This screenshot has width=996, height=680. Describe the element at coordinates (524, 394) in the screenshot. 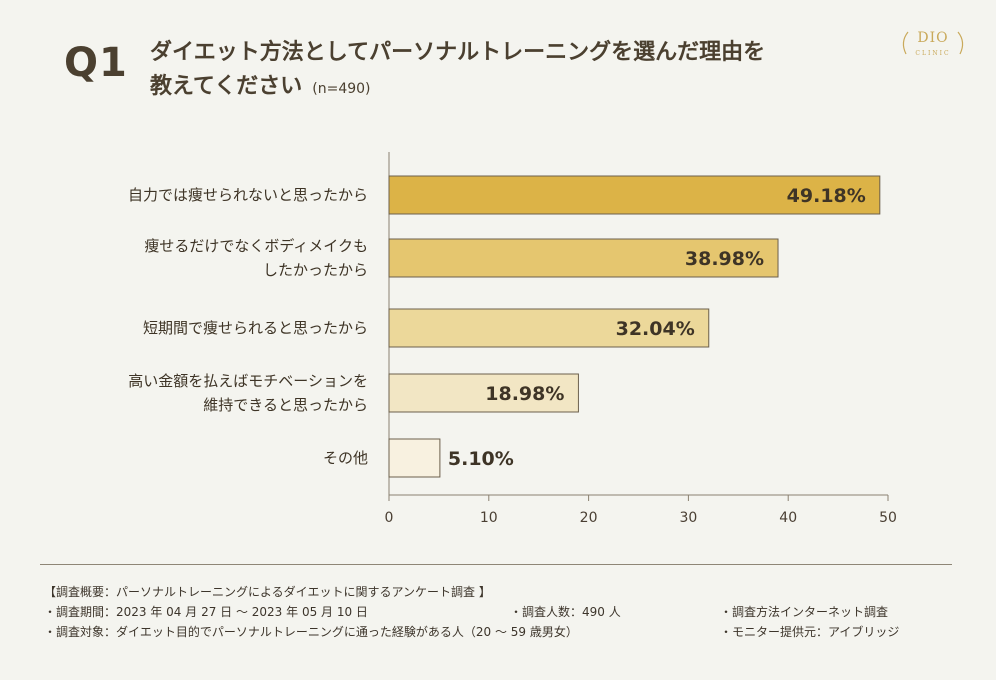

I see `bar-value-label-4: 18.98%` at that location.